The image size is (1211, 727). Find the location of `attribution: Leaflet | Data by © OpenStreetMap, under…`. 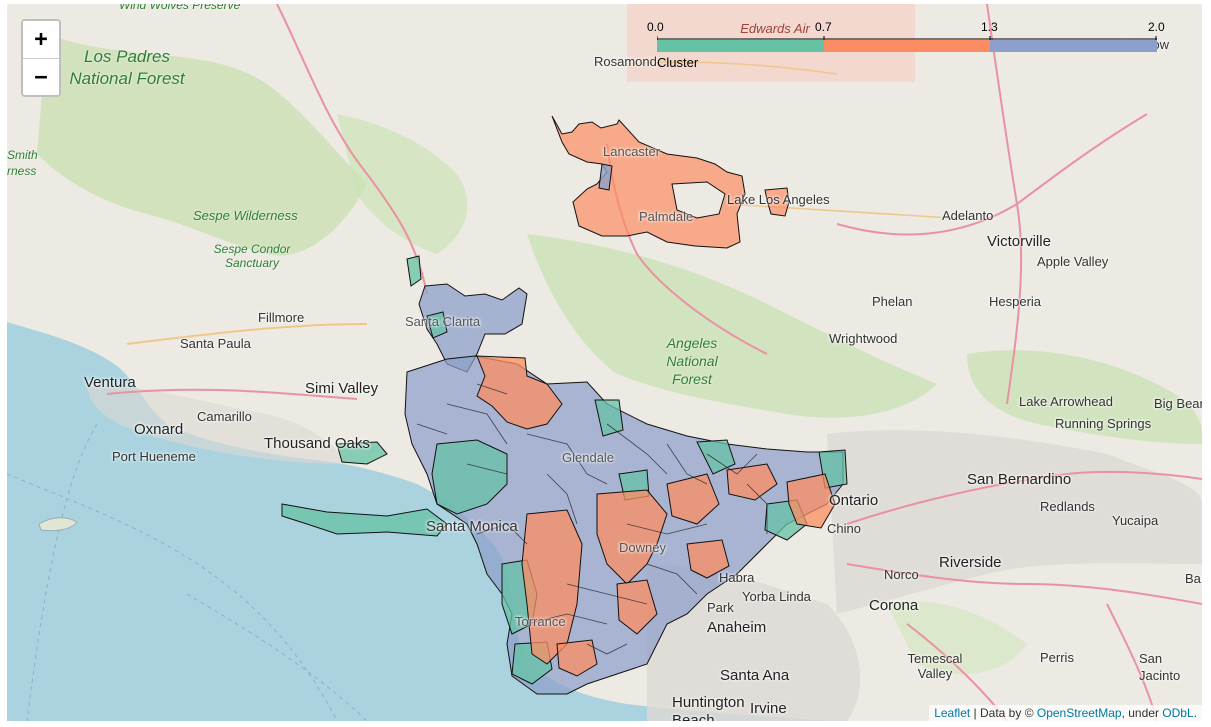

attribution: Leaflet | Data by © OpenStreetMap, under… is located at coordinates (1065, 713).